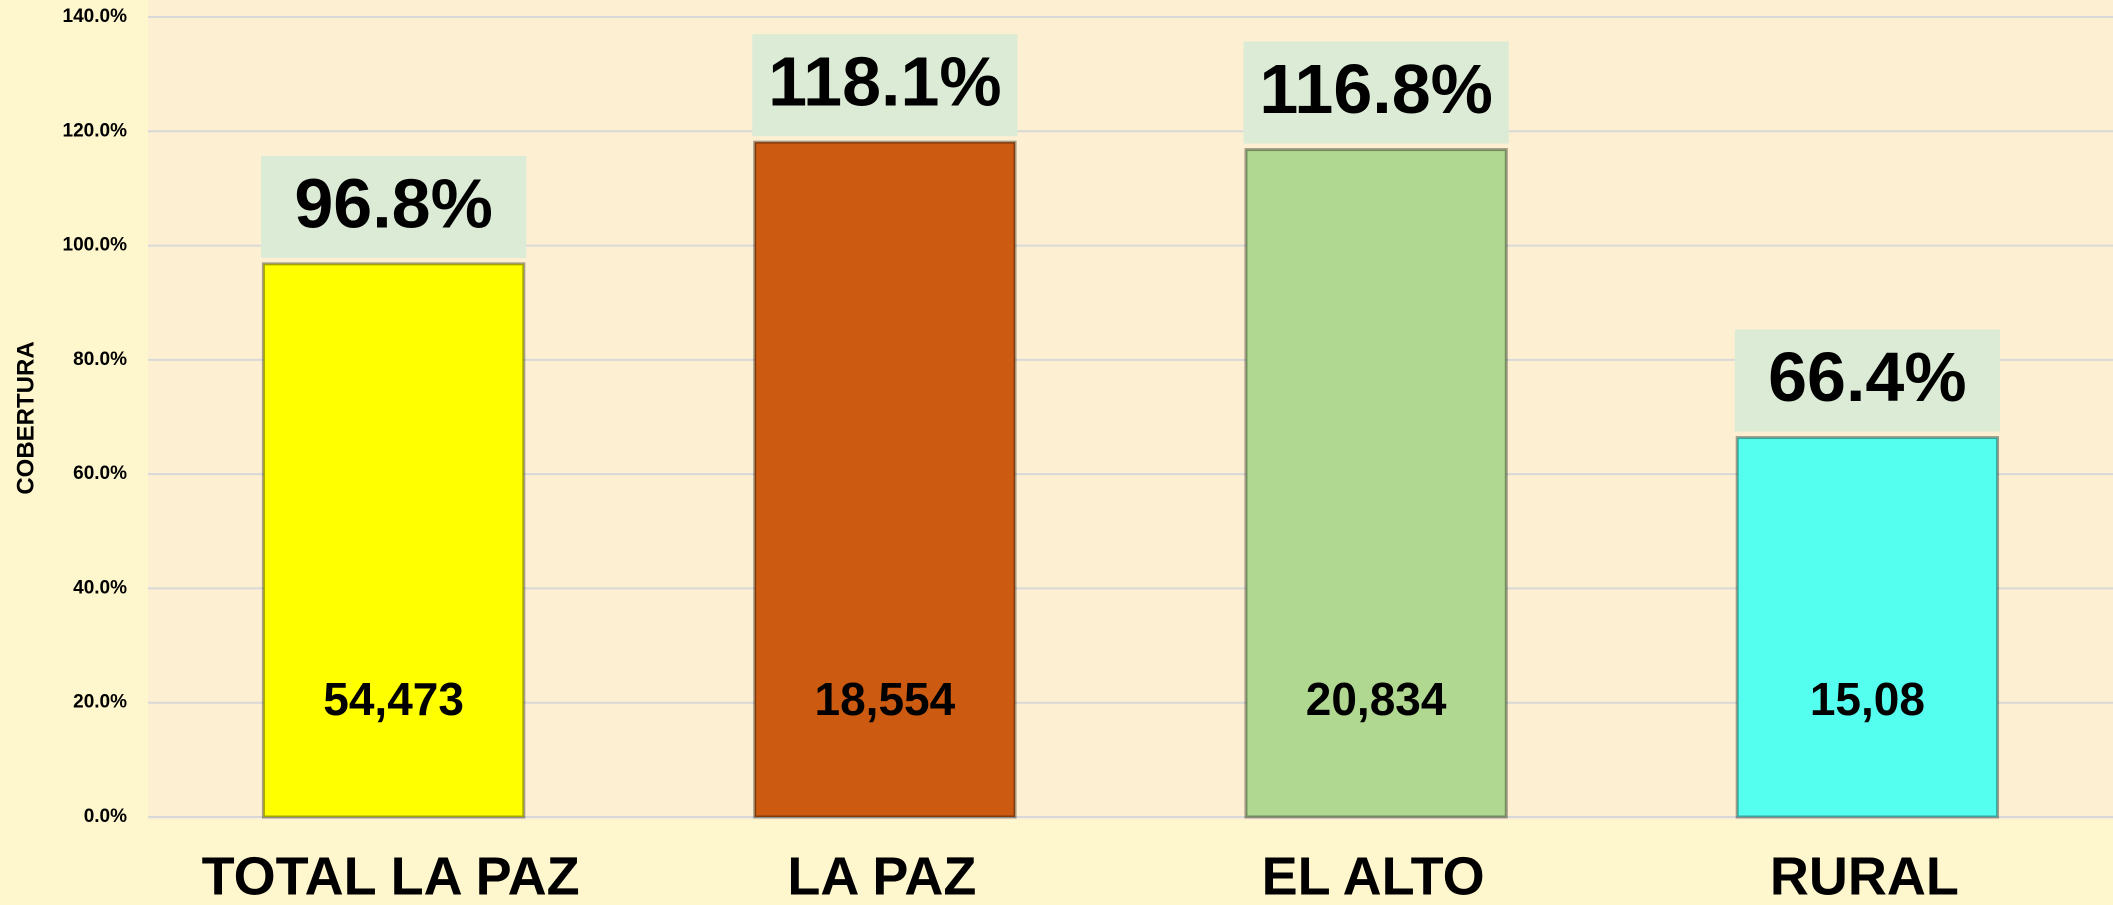 This screenshot has height=905, width=2113. What do you see at coordinates (95, 245) in the screenshot?
I see `y-tick-label: 100.0%` at bounding box center [95, 245].